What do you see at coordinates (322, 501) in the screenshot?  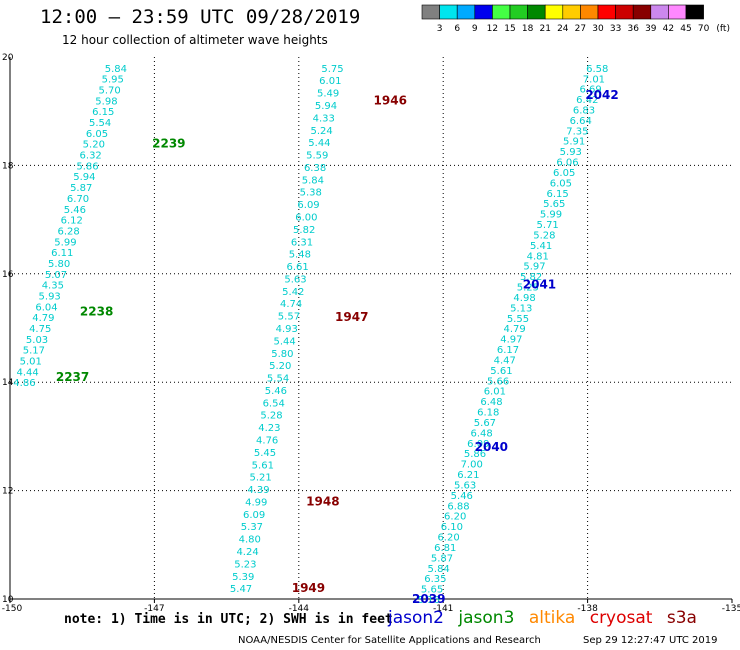 I see `pass-time-label: 1948` at bounding box center [322, 501].